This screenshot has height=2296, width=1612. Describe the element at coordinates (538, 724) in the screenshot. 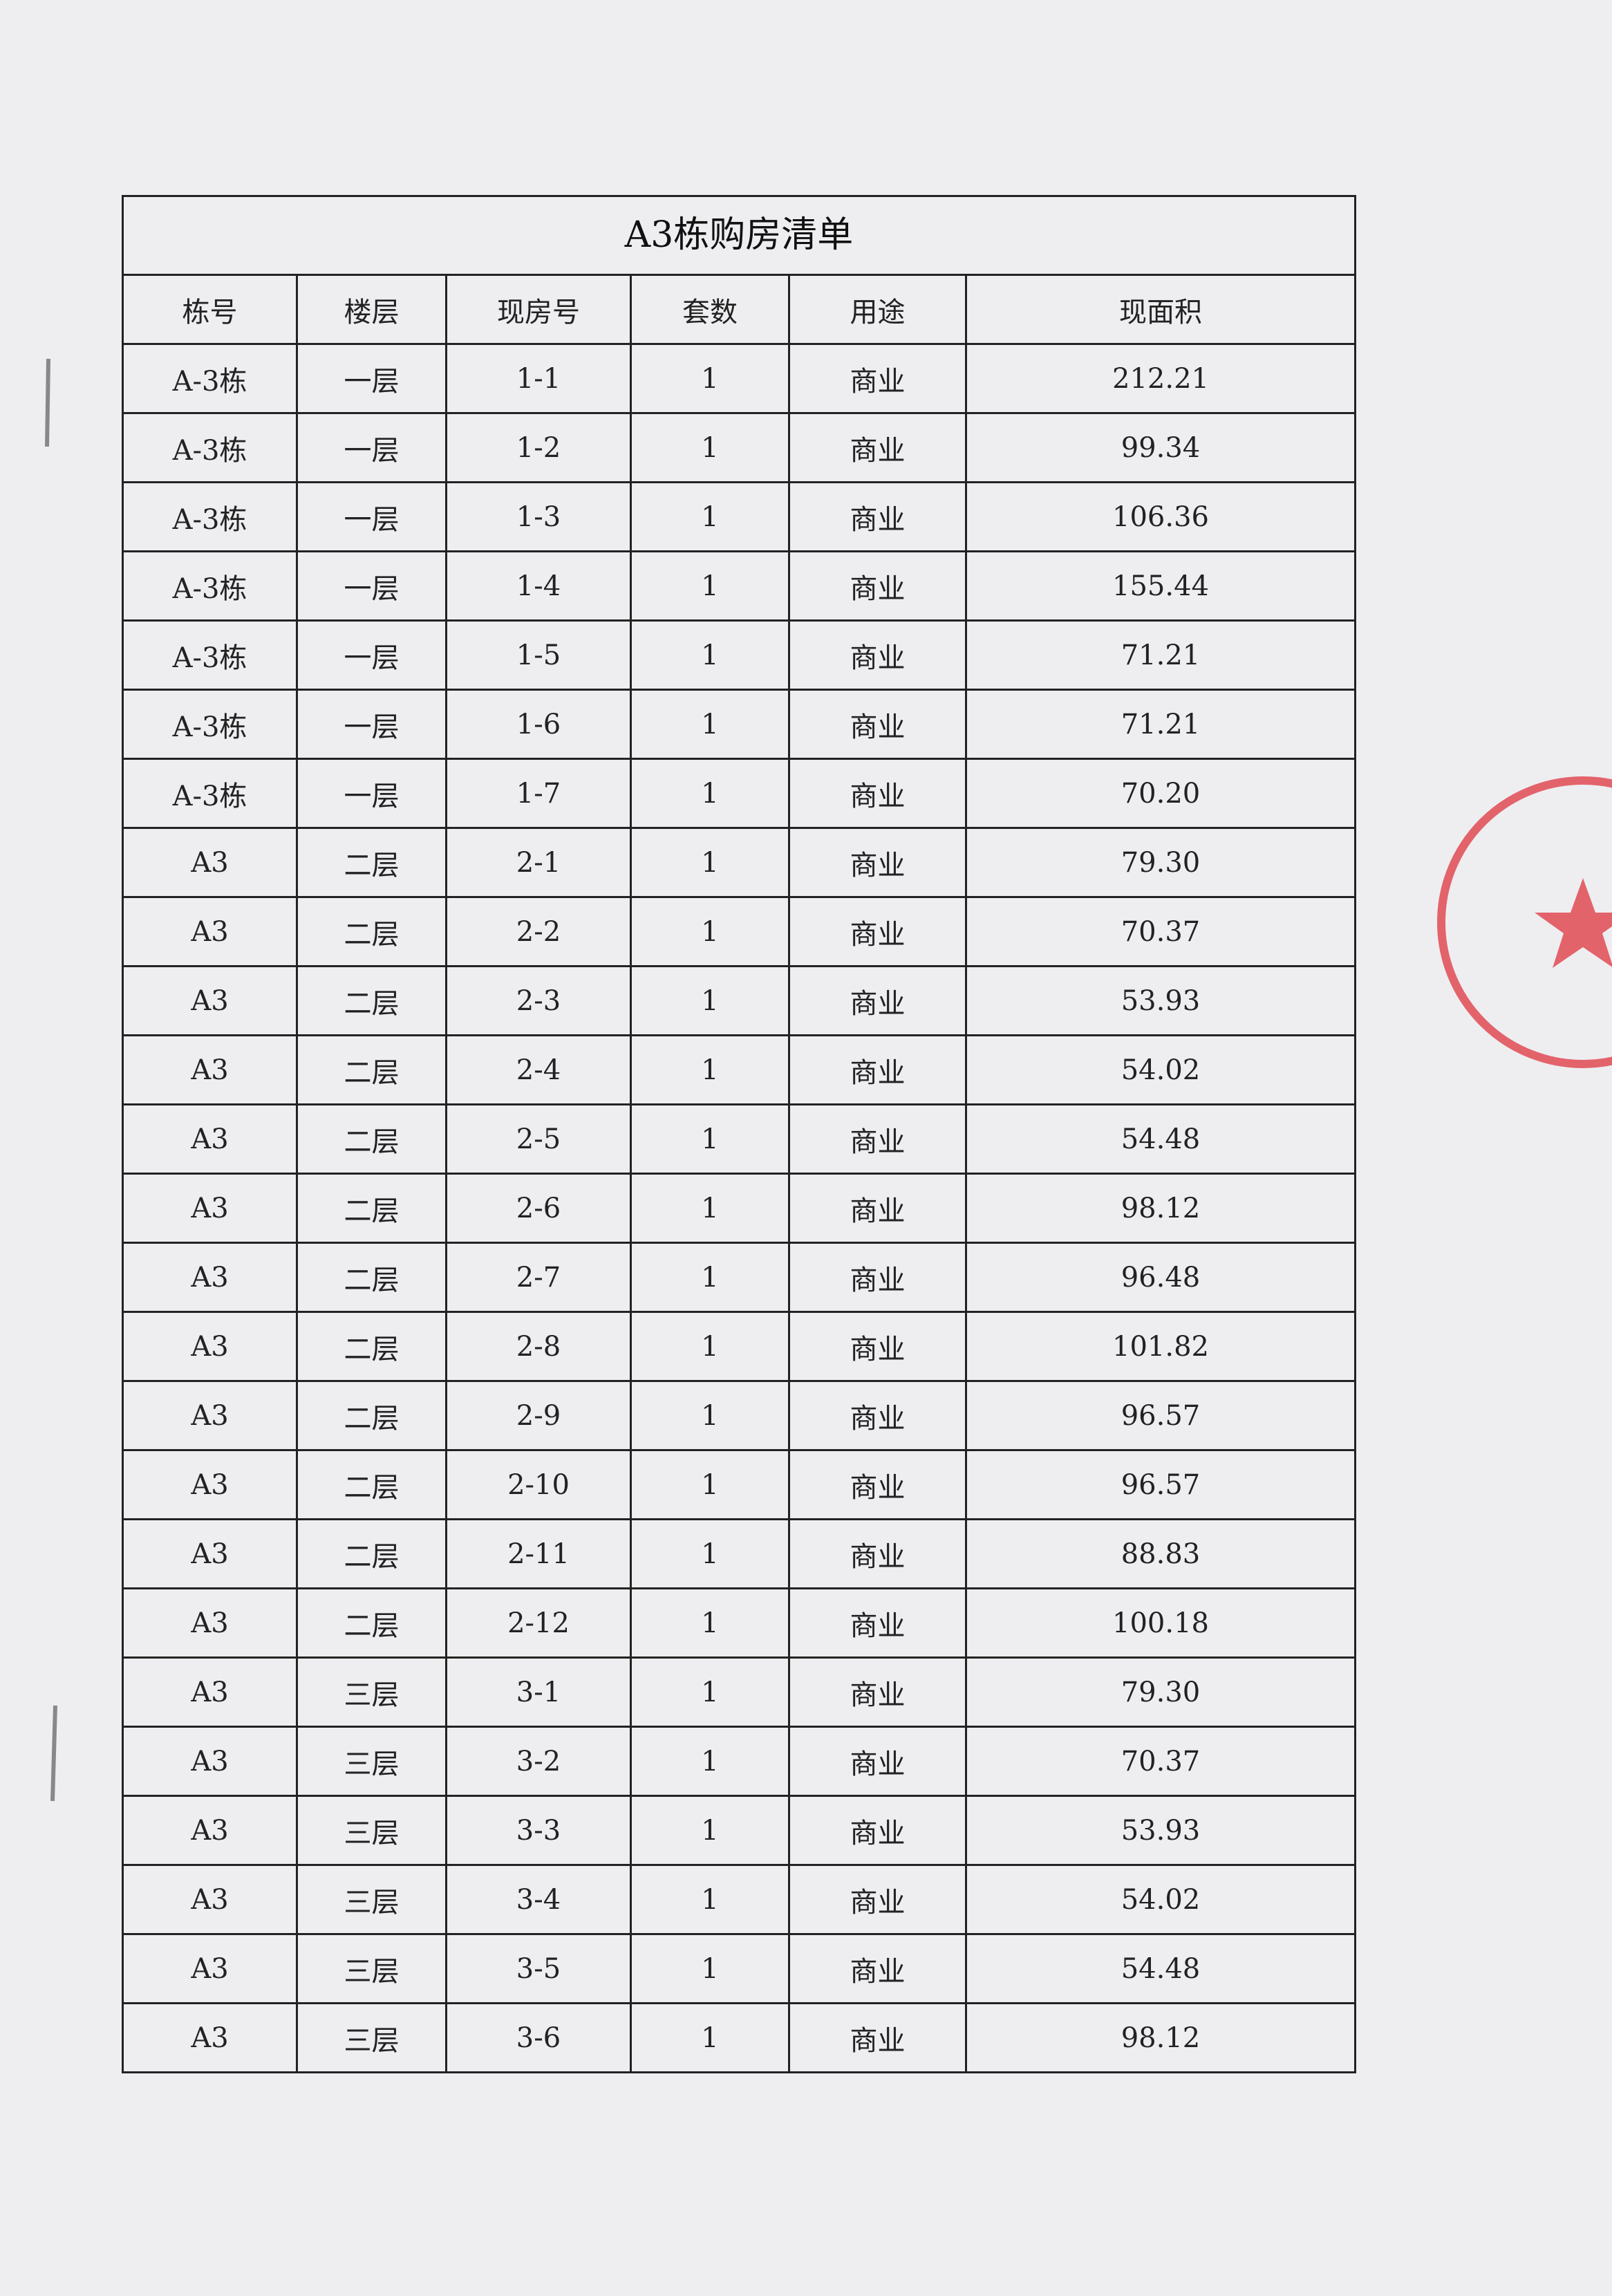

I see `table-cell: 1-6` at that location.